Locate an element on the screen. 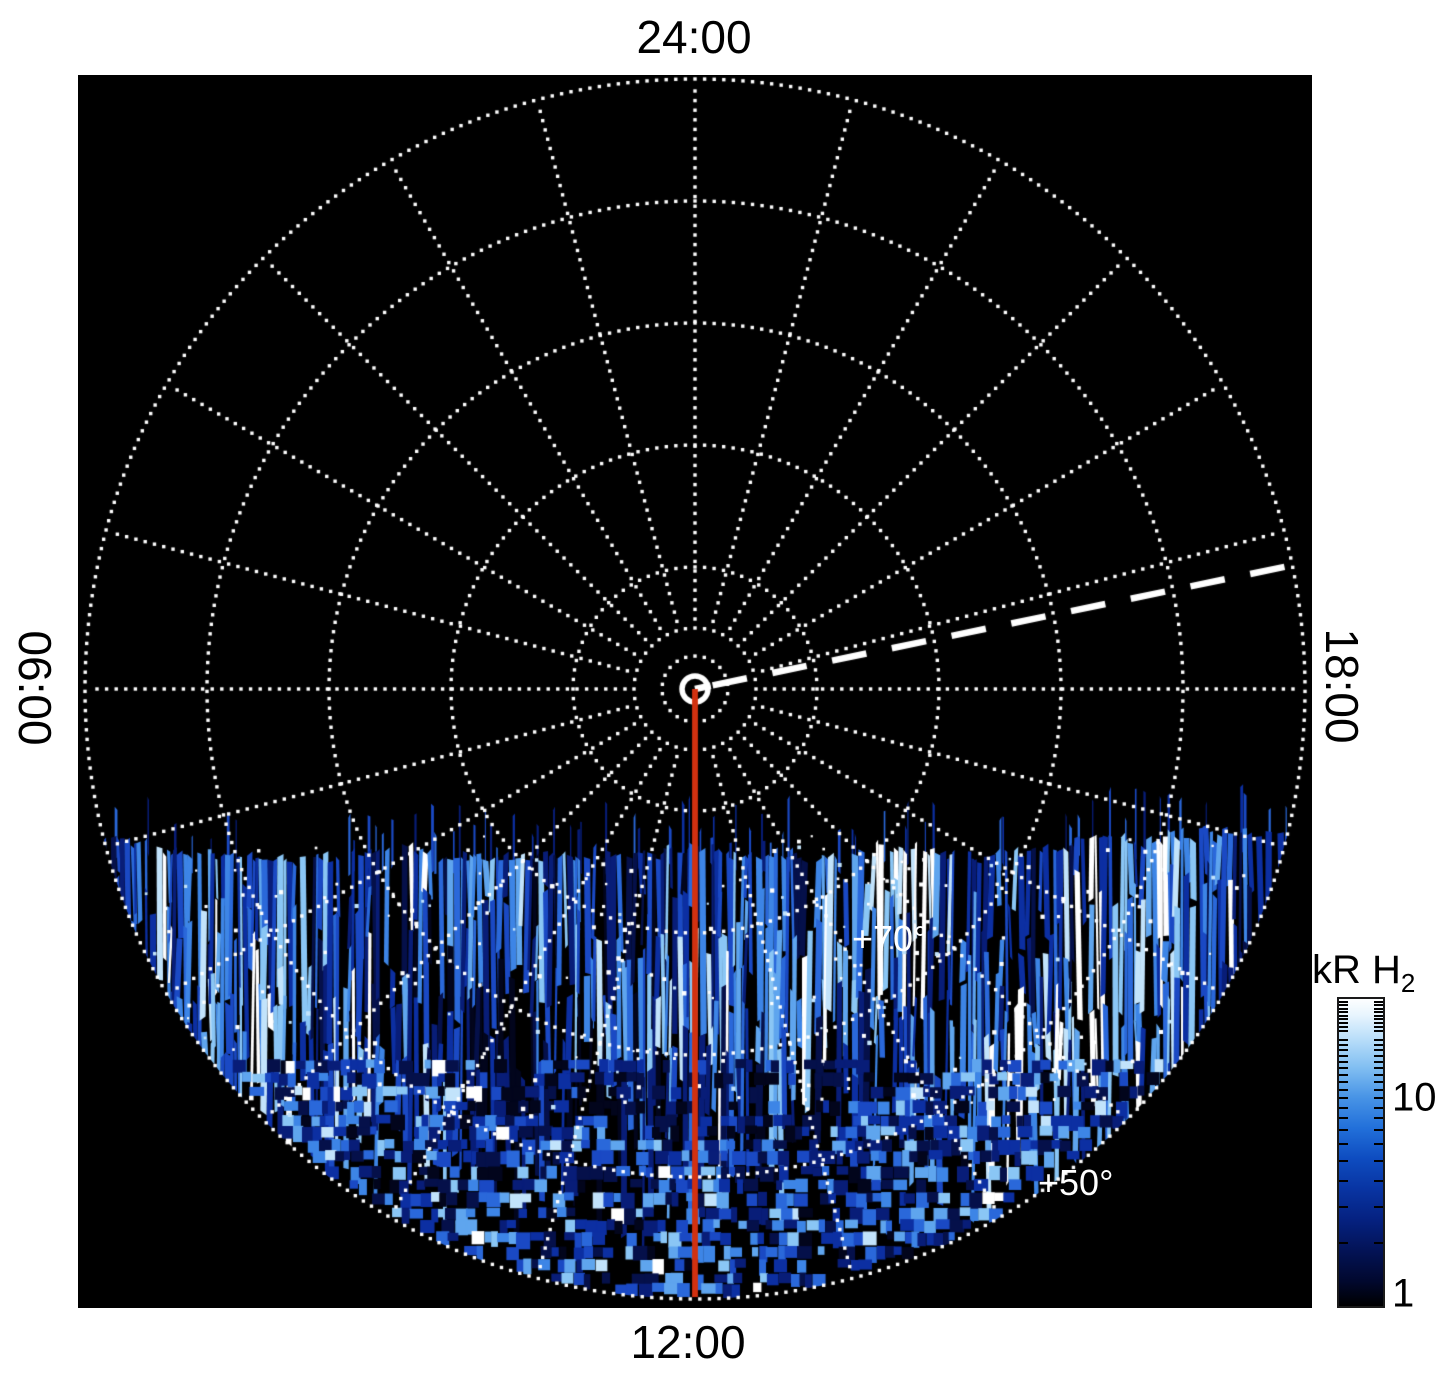  local-time-label-1200: 12:00 is located at coordinates (688, 1342).